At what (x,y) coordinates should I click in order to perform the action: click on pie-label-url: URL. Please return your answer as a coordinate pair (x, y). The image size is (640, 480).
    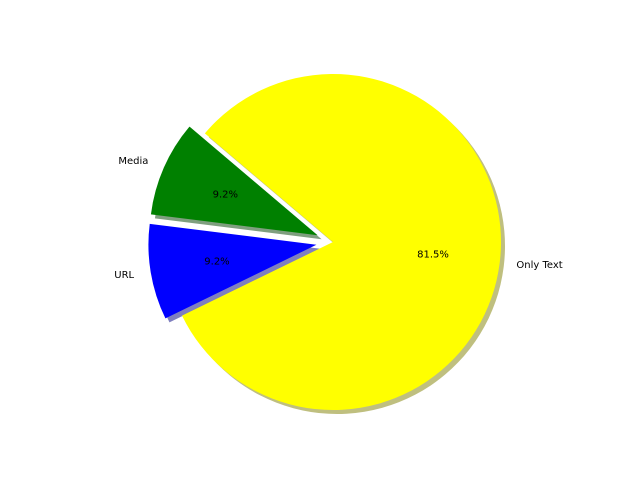
    Looking at the image, I should click on (124, 275).